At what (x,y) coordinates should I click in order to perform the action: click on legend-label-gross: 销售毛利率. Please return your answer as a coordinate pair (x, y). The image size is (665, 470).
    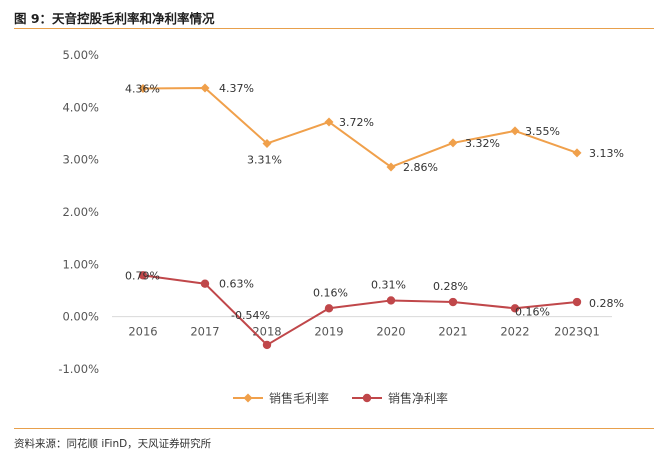
    Looking at the image, I should click on (299, 398).